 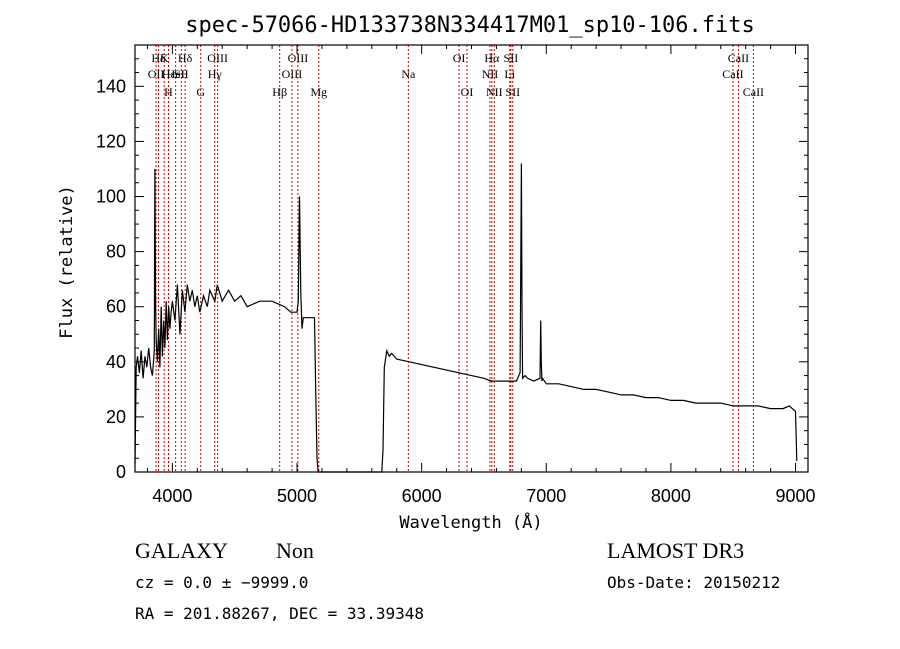 What do you see at coordinates (168, 92) in the screenshot?
I see `spectral-line-label: H` at bounding box center [168, 92].